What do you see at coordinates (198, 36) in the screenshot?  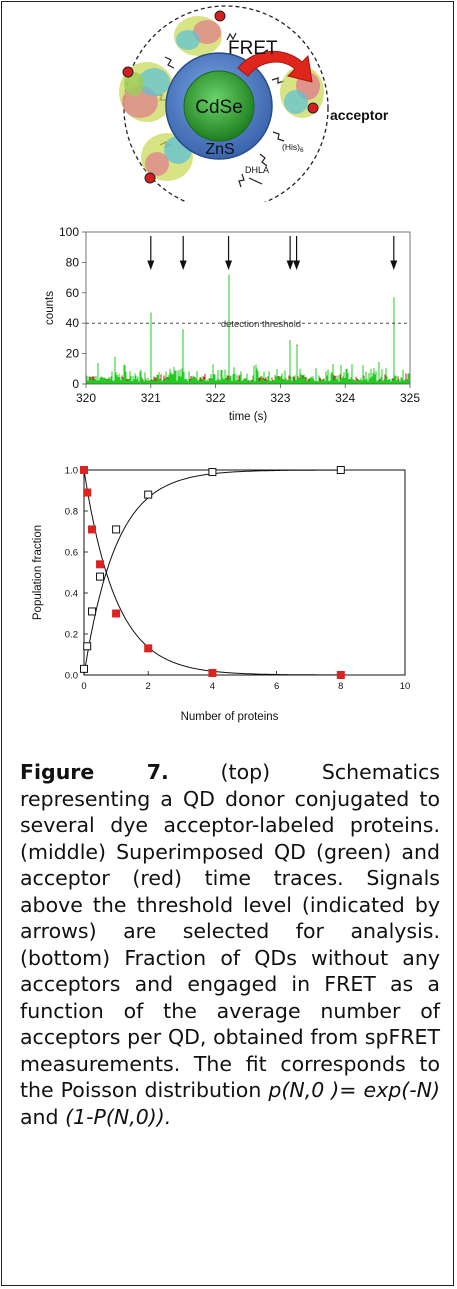 I see `protein-top` at bounding box center [198, 36].